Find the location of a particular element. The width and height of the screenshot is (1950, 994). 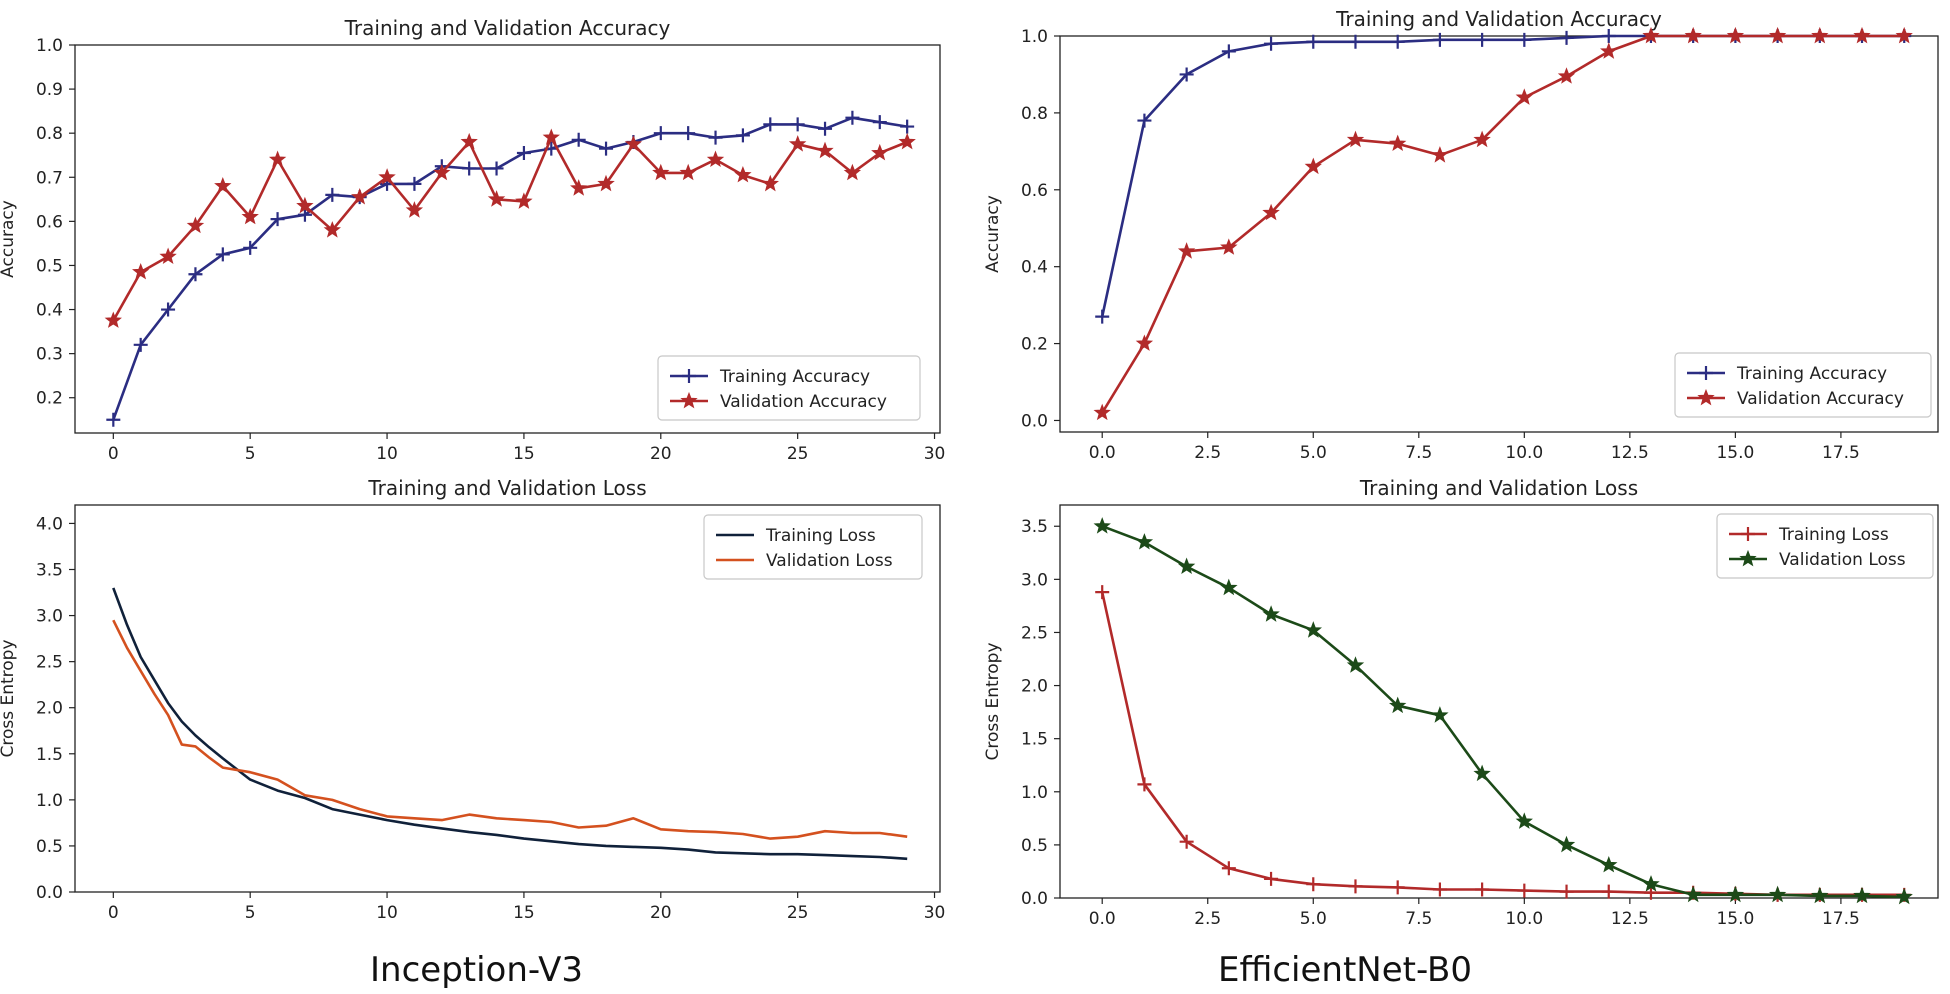

legend: Training Accuracy Validation Accuracy is located at coordinates (1803, 385).